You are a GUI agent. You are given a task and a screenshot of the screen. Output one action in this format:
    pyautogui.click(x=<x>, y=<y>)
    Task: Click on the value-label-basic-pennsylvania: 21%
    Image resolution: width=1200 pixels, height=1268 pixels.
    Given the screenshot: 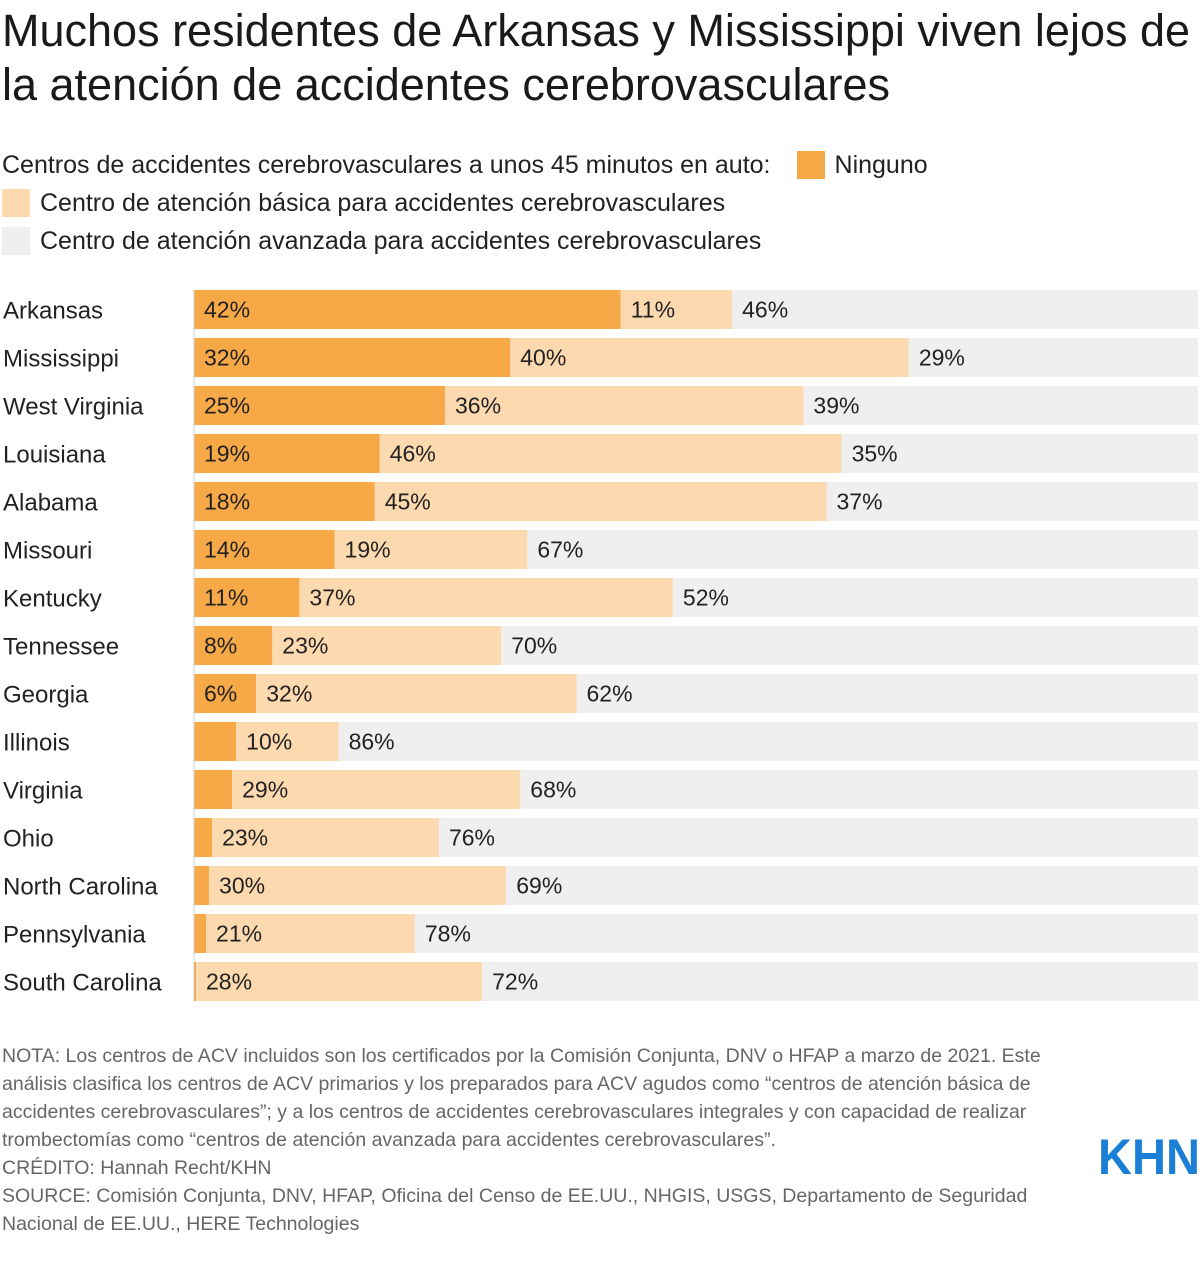 What is the action you would take?
    pyautogui.click(x=239, y=934)
    